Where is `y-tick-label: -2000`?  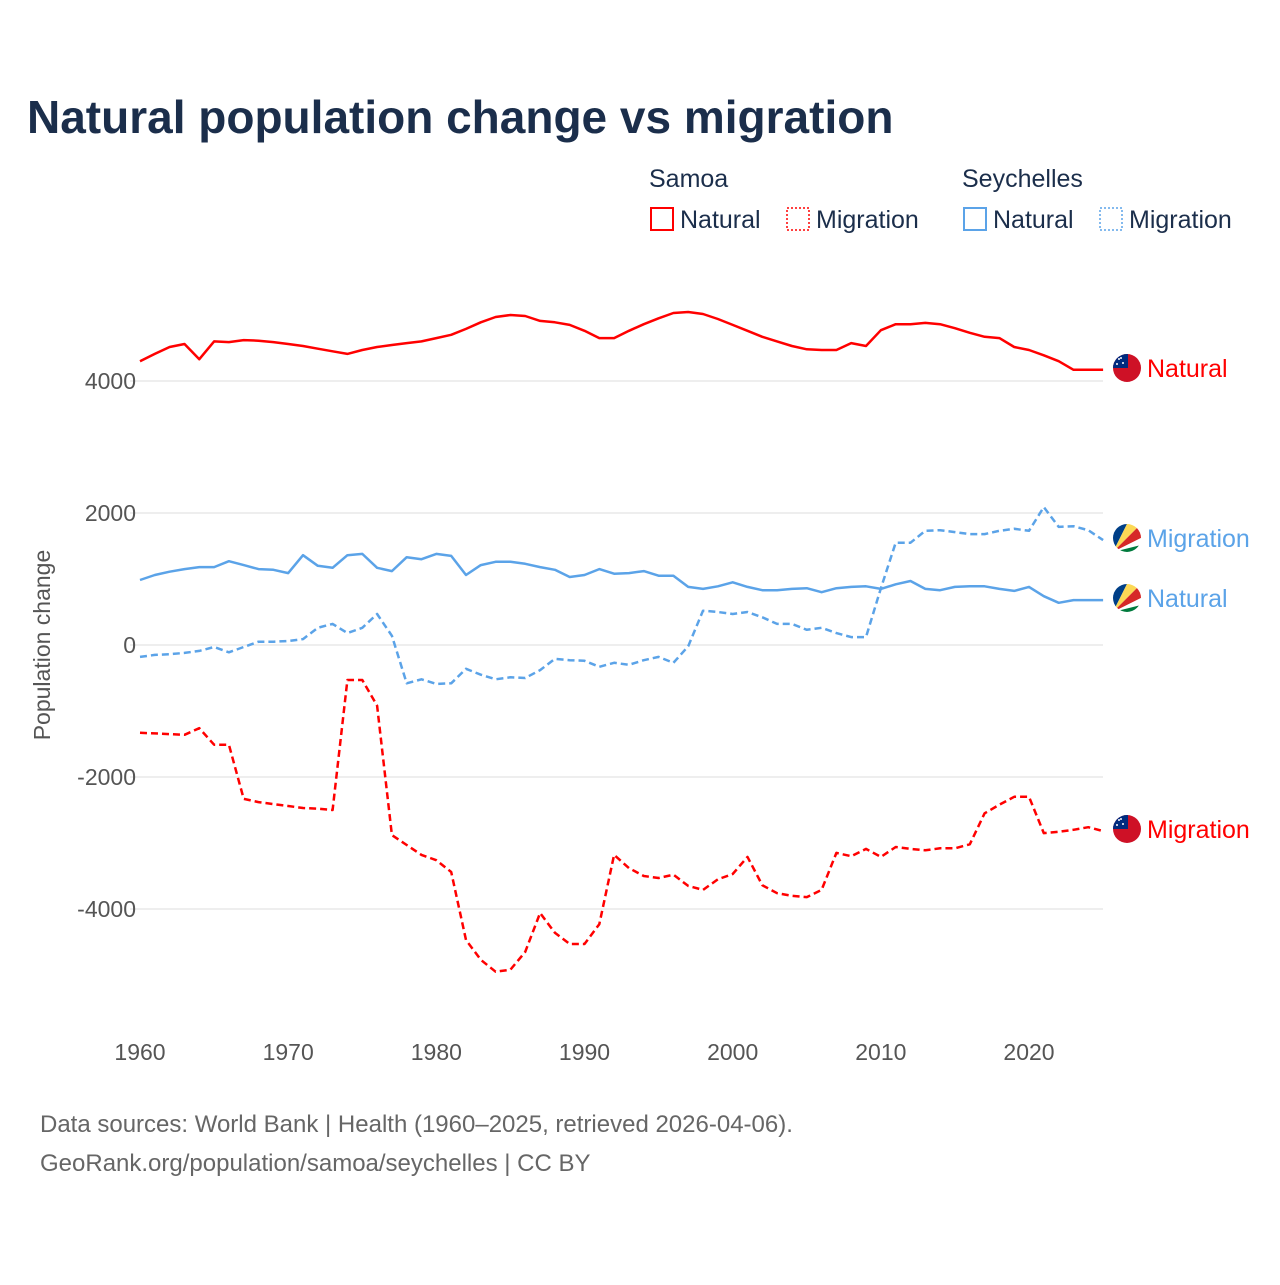 y-tick-label: -2000 is located at coordinates (106, 777).